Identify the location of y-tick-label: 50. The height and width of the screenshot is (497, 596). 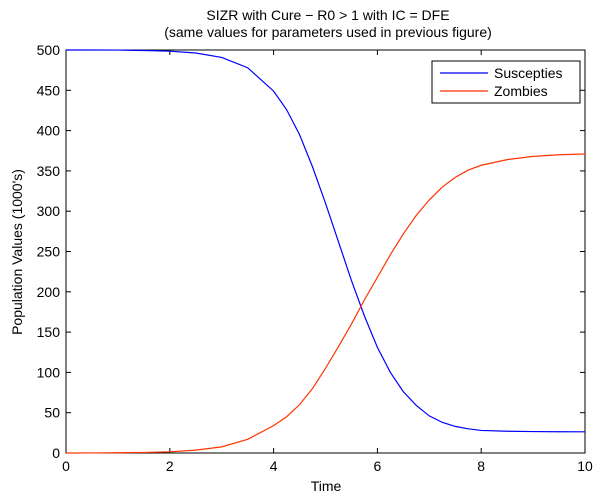
(52, 413).